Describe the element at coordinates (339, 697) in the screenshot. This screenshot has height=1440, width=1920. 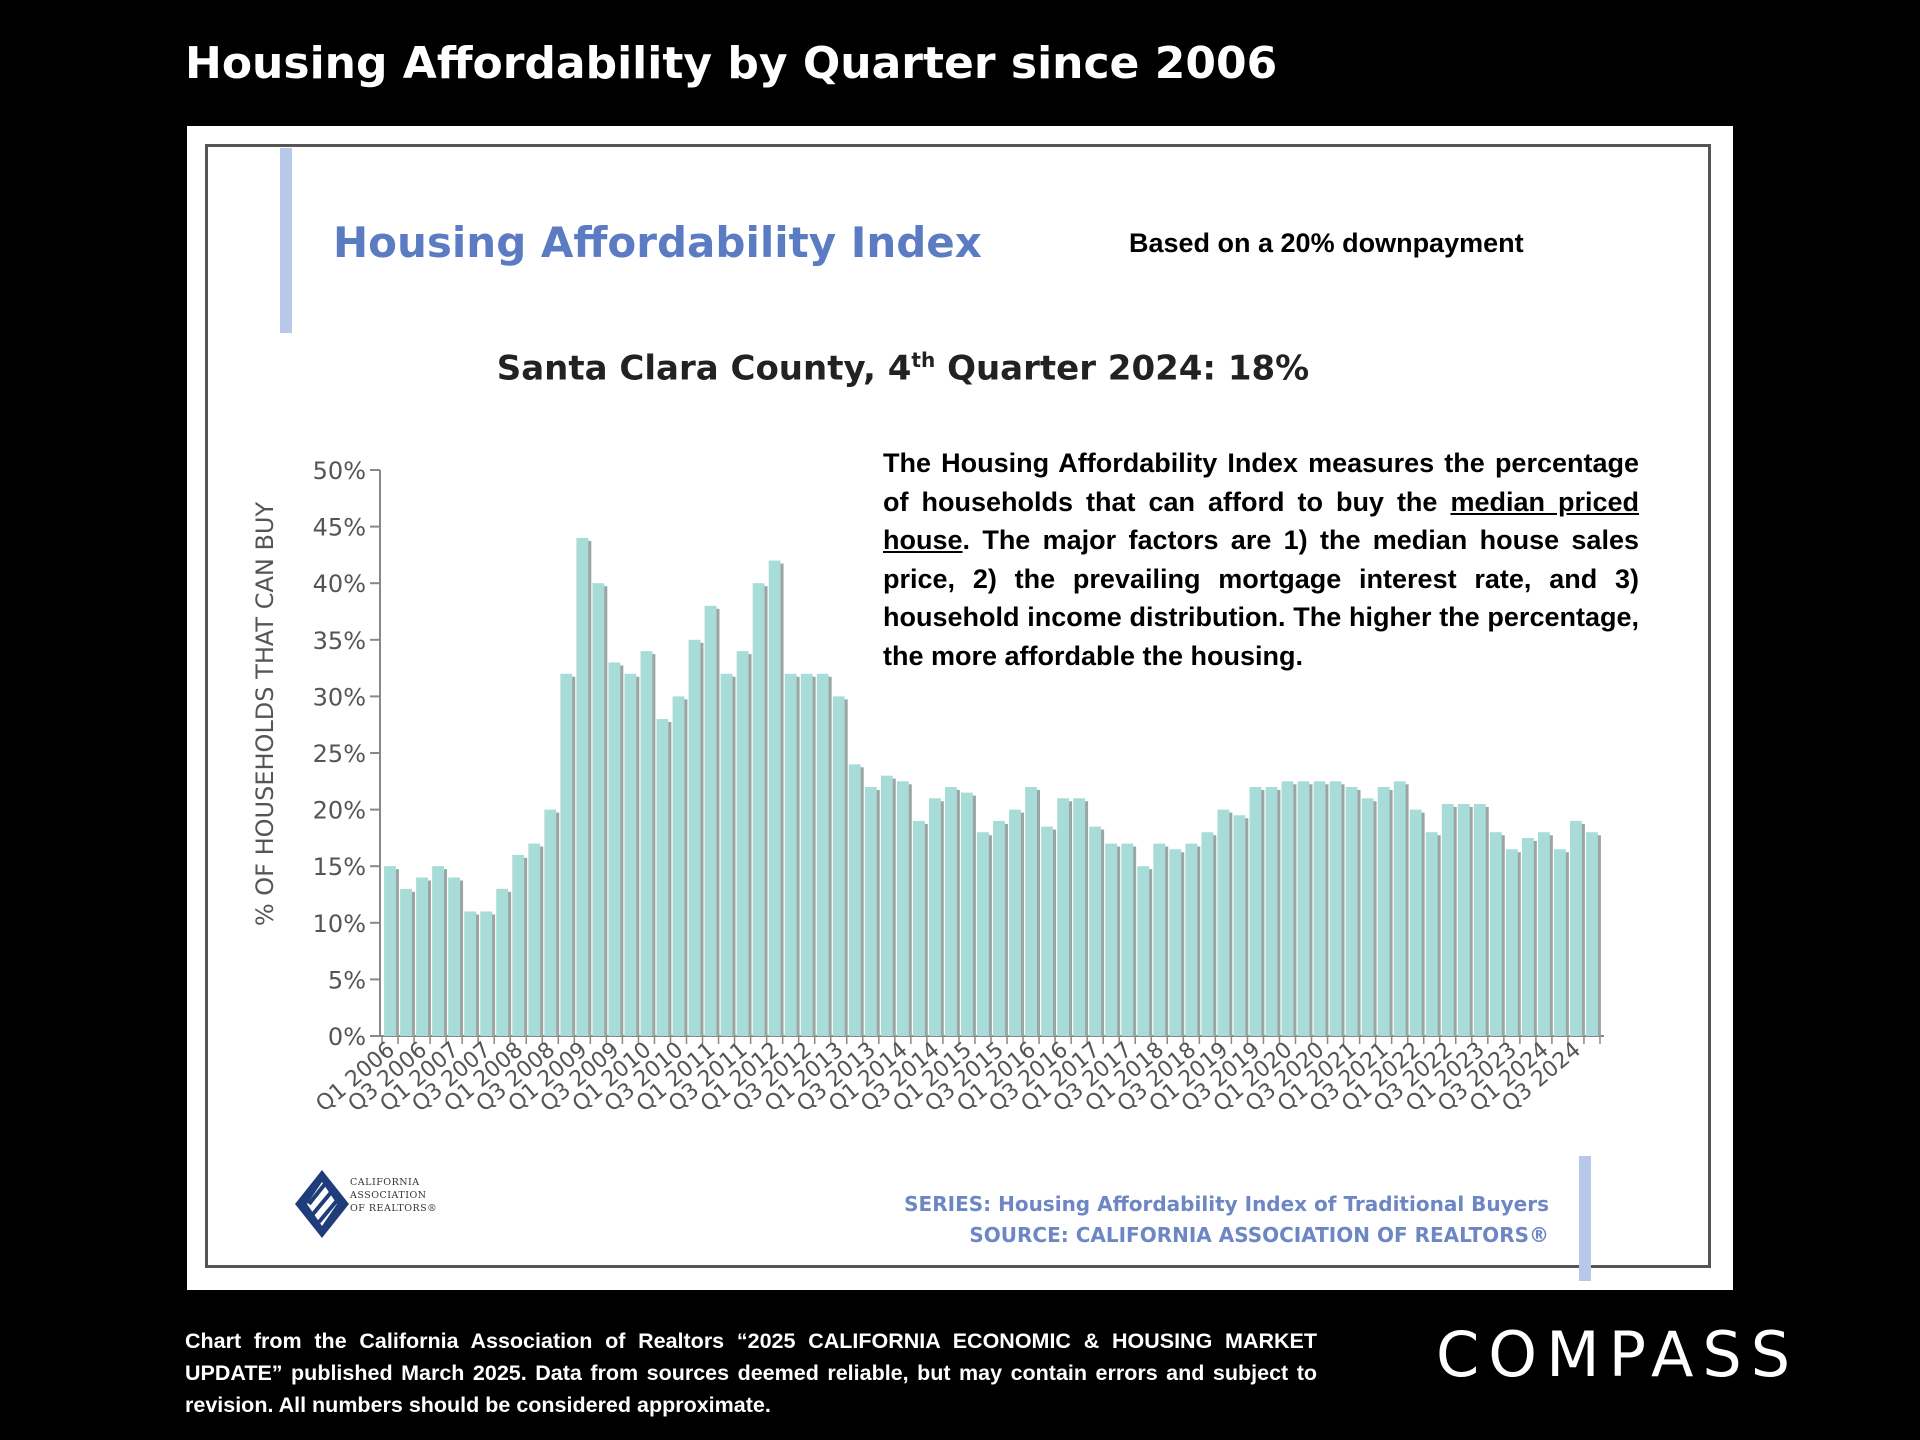
I see `y-tick-label: 30%` at that location.